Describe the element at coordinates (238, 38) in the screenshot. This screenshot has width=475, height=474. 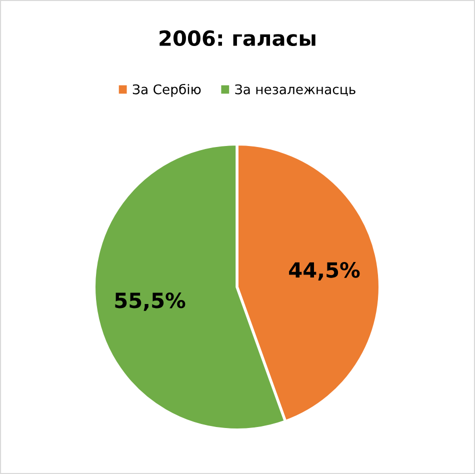
I see `chart-title: 2006: галасы` at that location.